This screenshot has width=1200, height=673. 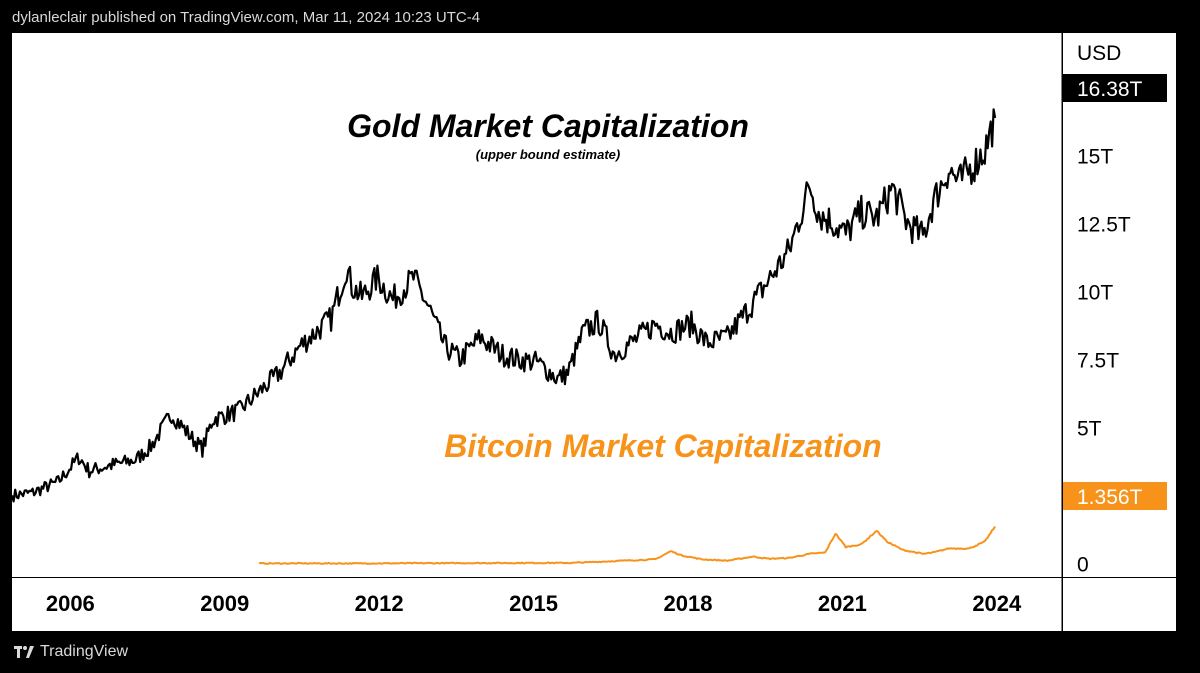 What do you see at coordinates (1099, 53) in the screenshot?
I see `currency-label: USD` at bounding box center [1099, 53].